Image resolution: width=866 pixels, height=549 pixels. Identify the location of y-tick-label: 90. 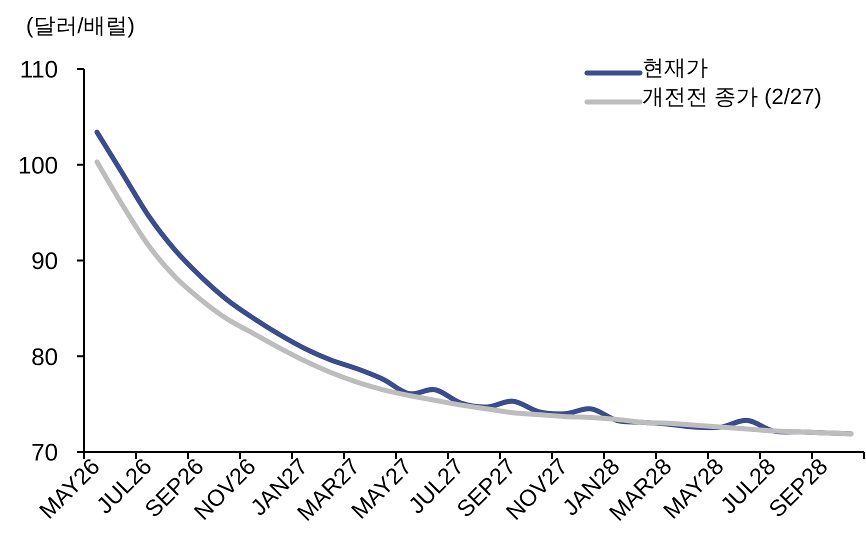
(44, 261).